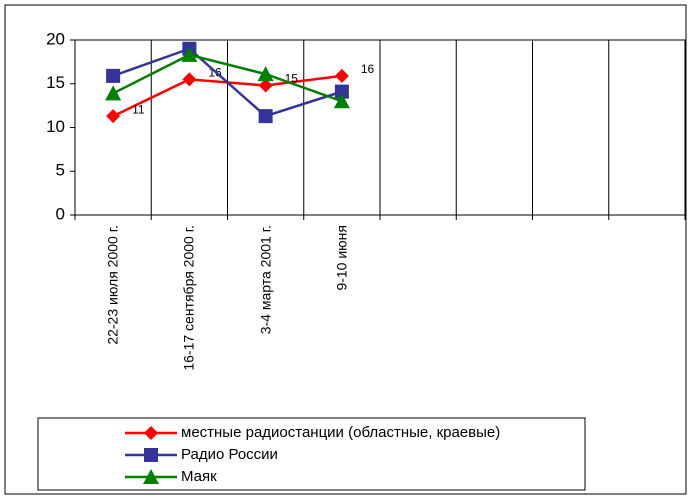 This screenshot has height=499, width=691. What do you see at coordinates (55, 82) in the screenshot?
I see `y-tick-label: 15` at bounding box center [55, 82].